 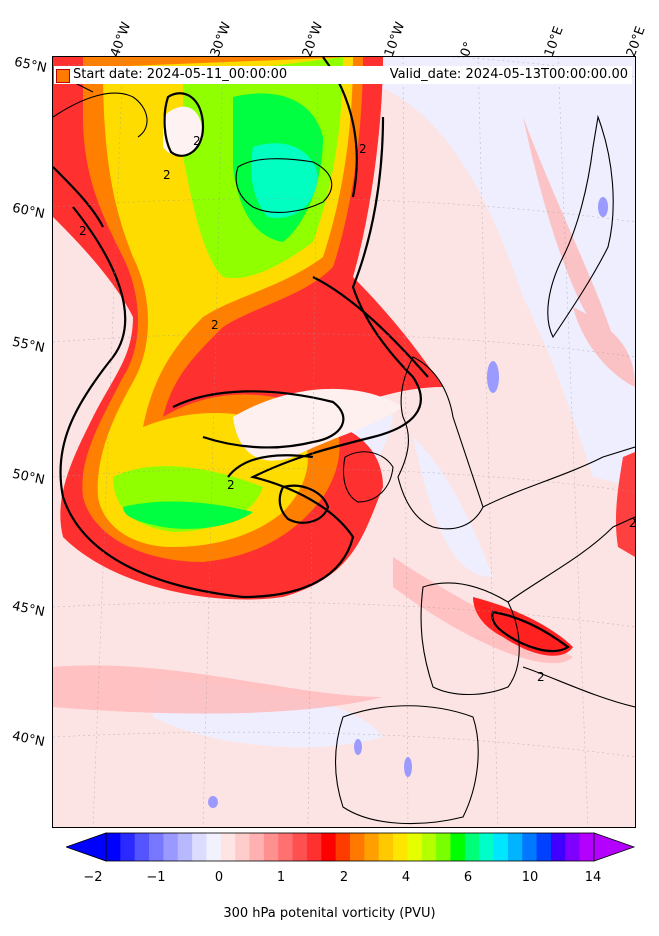 What do you see at coordinates (219, 877) in the screenshot?
I see `colorbar-tick: 0` at bounding box center [219, 877].